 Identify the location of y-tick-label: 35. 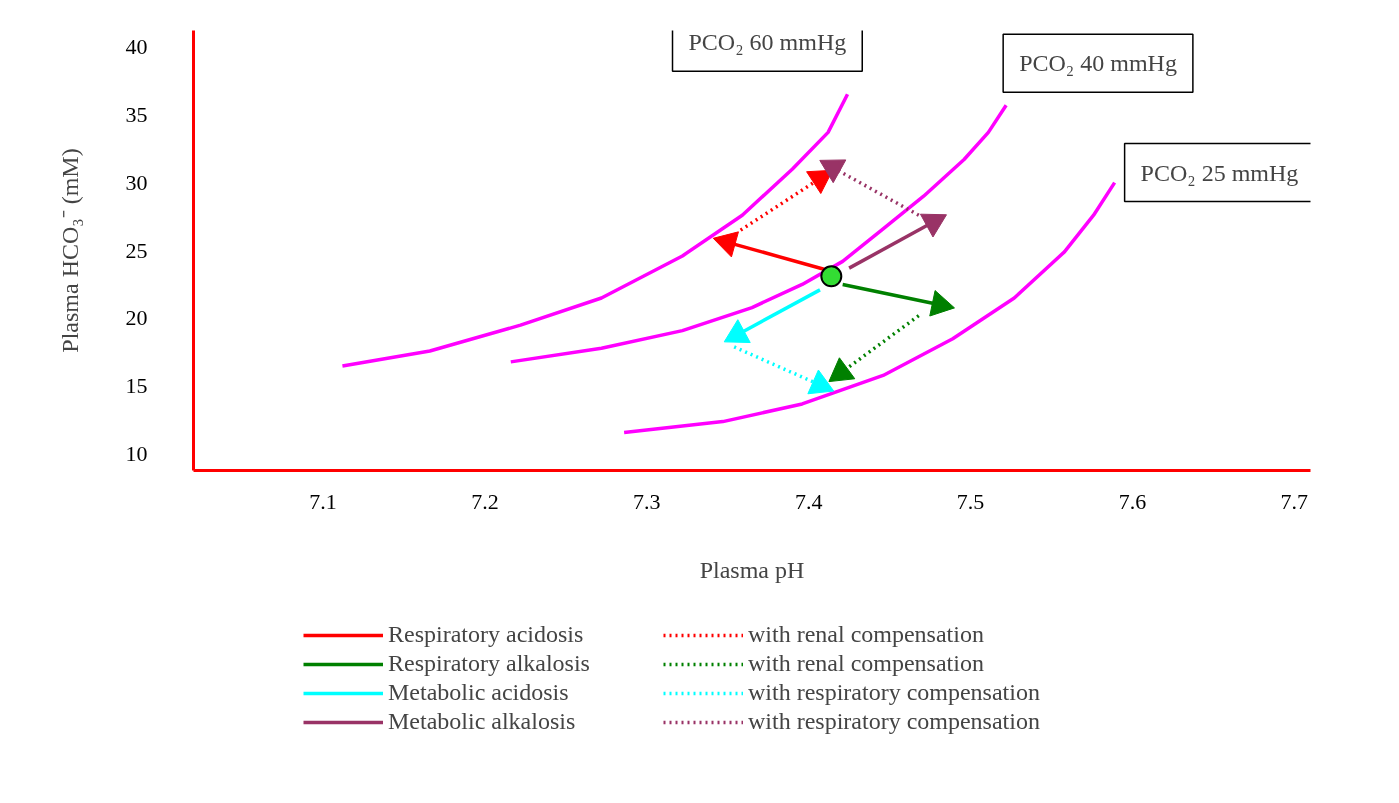
(136, 114).